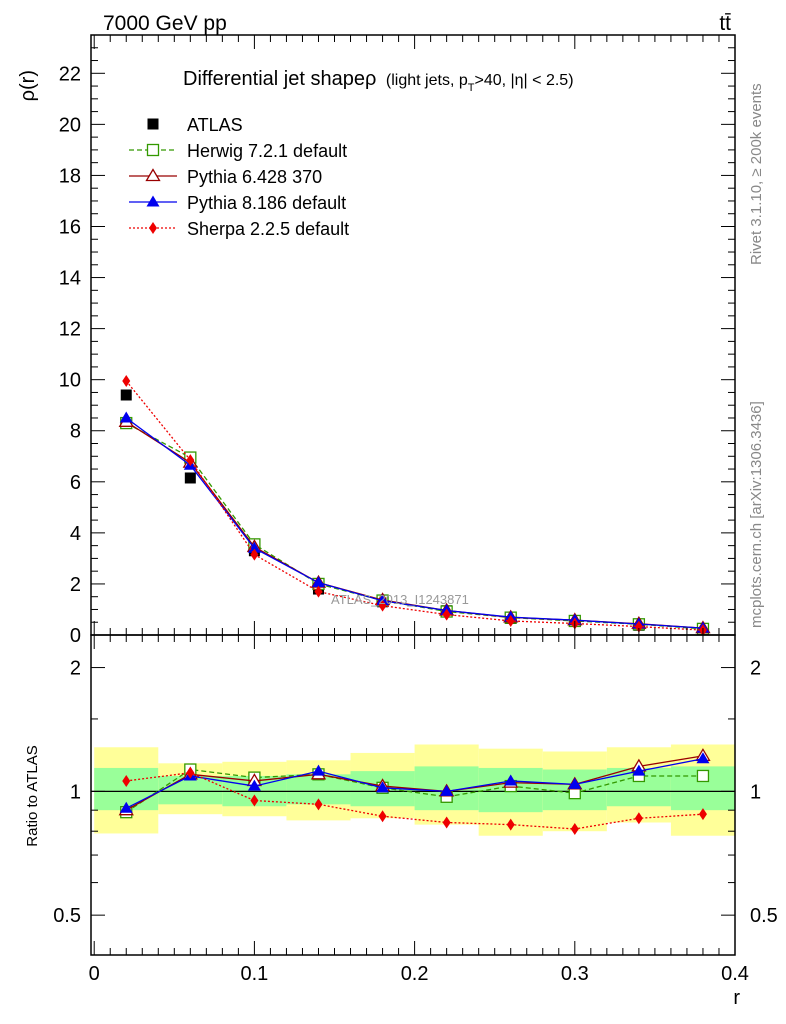  What do you see at coordinates (67, 916) in the screenshot?
I see `y-tick-label-lower: 0.5` at bounding box center [67, 916].